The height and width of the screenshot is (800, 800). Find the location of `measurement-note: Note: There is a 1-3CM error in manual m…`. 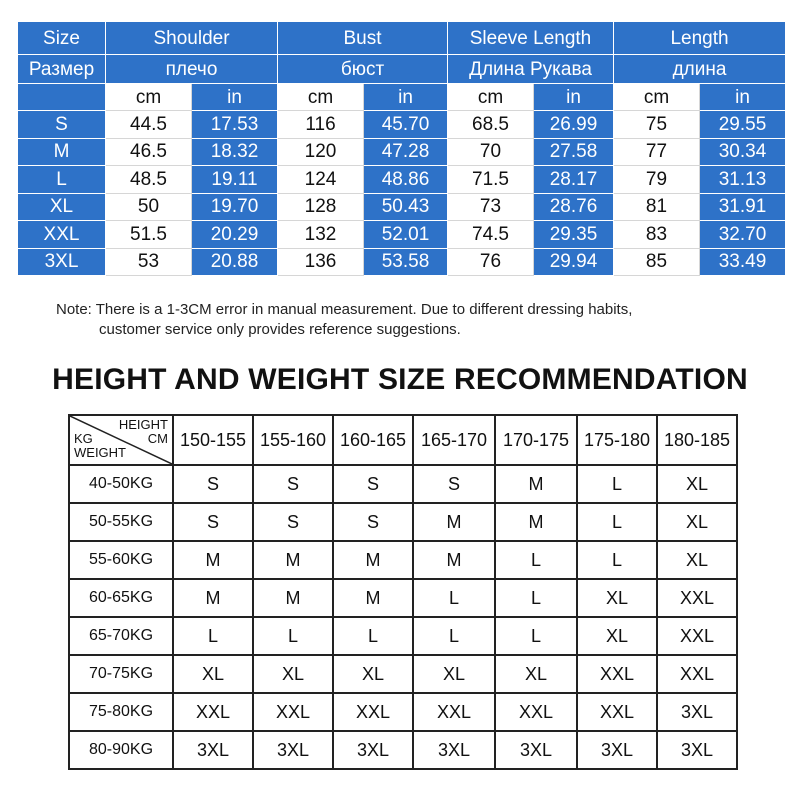

measurement-note: Note: There is a 1-3CM error in manual m… is located at coordinates (416, 320).